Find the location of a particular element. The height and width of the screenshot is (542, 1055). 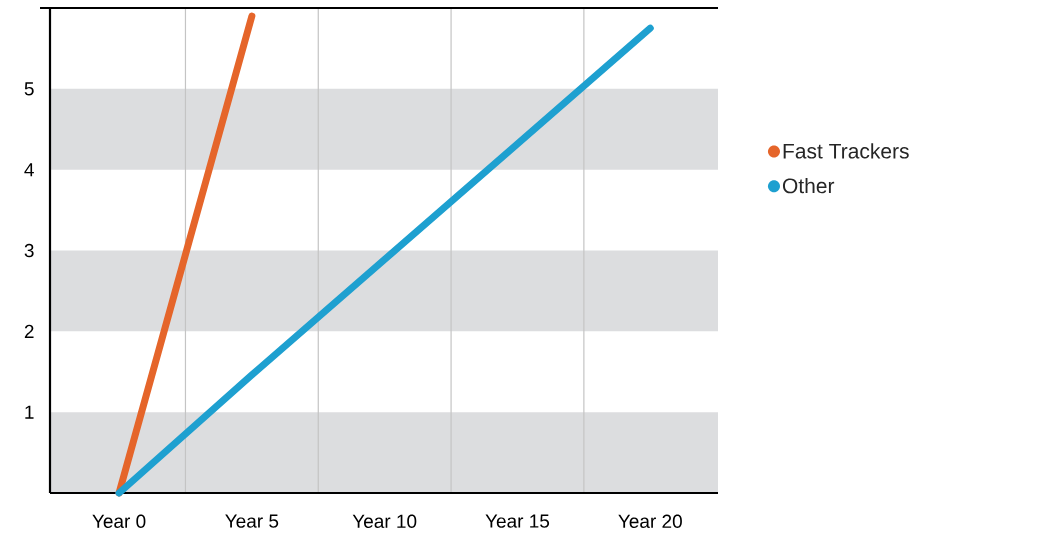

x-tick-label: Year 15 is located at coordinates (517, 521).